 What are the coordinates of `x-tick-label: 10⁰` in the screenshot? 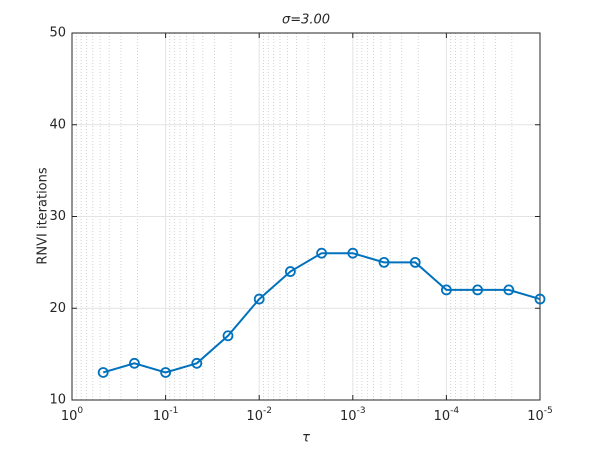 It's located at (72, 415).